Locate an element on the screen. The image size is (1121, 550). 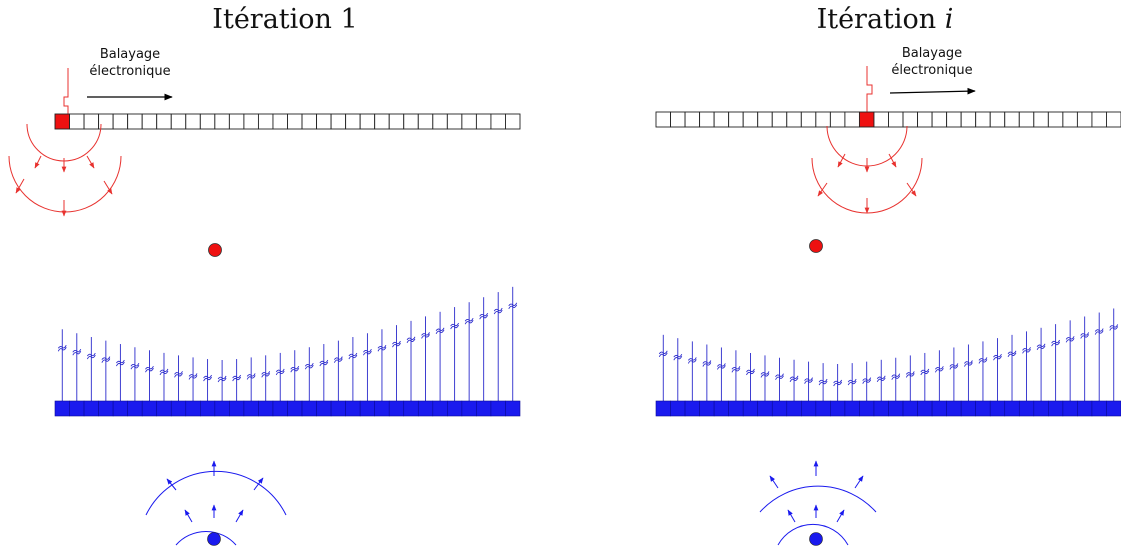
incoming-wave-left is located at coordinates (216, 503).